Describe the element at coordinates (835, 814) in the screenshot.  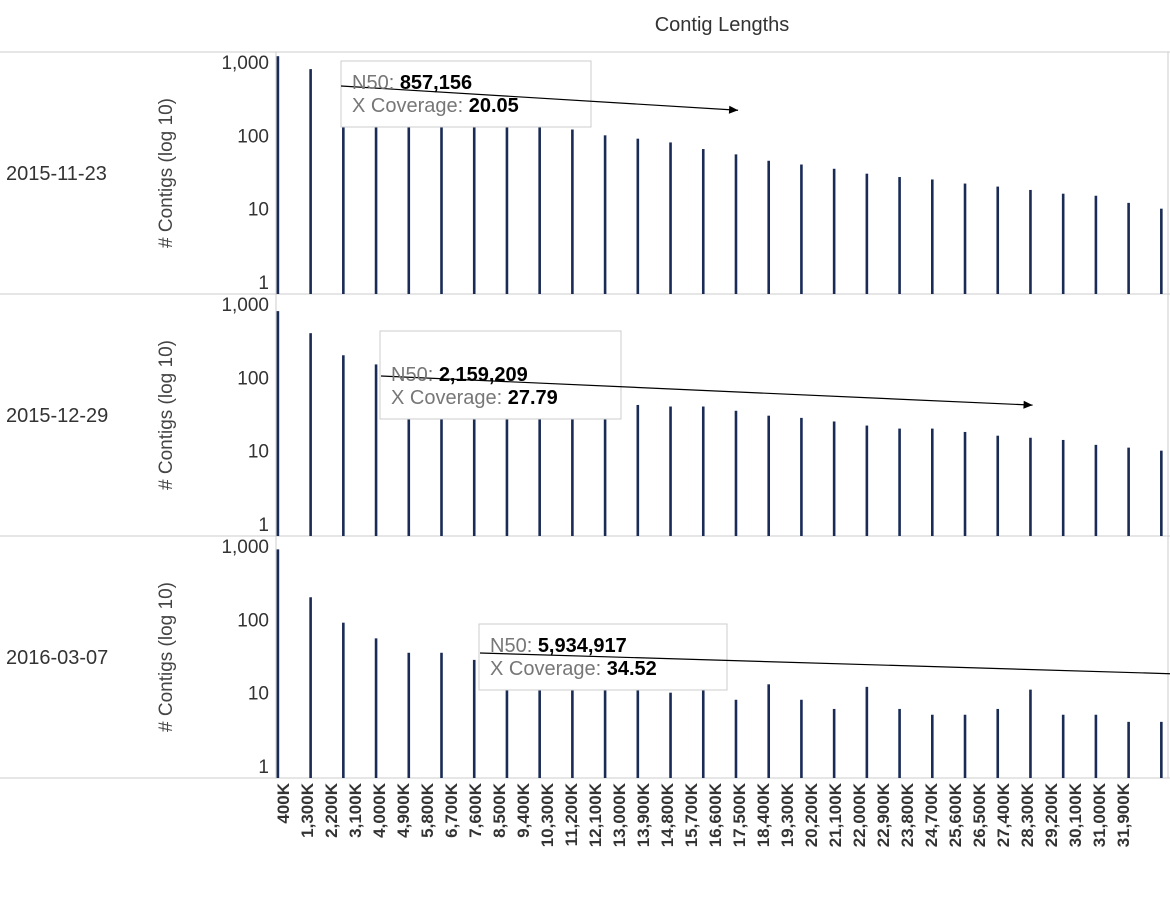
I see `x-tick-label: 21,100K` at that location.